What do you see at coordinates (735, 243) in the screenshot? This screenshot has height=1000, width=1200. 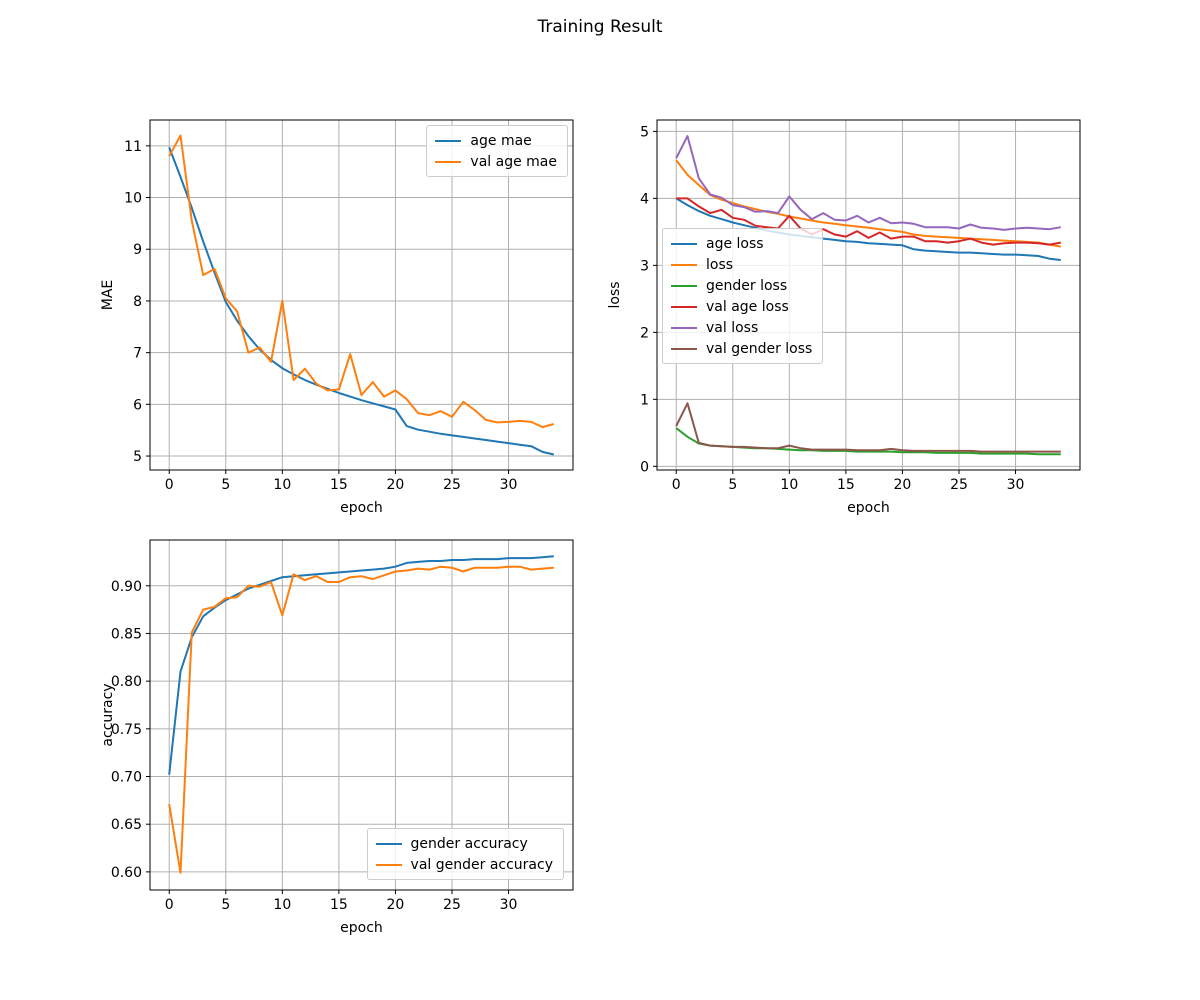 I see `legend-label: age loss` at bounding box center [735, 243].